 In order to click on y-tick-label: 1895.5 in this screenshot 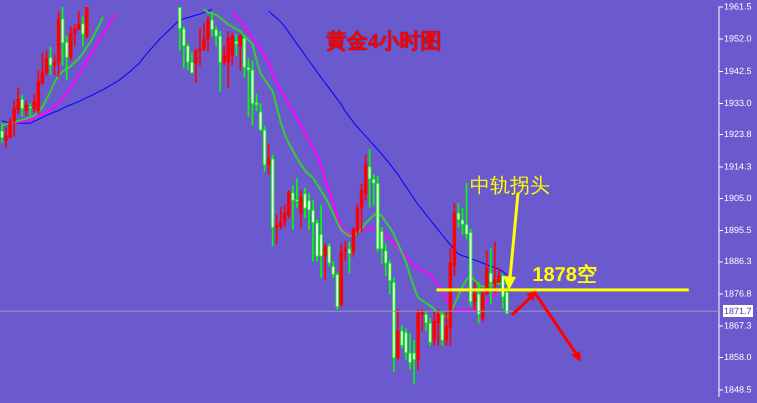, I will do `click(738, 230)`.